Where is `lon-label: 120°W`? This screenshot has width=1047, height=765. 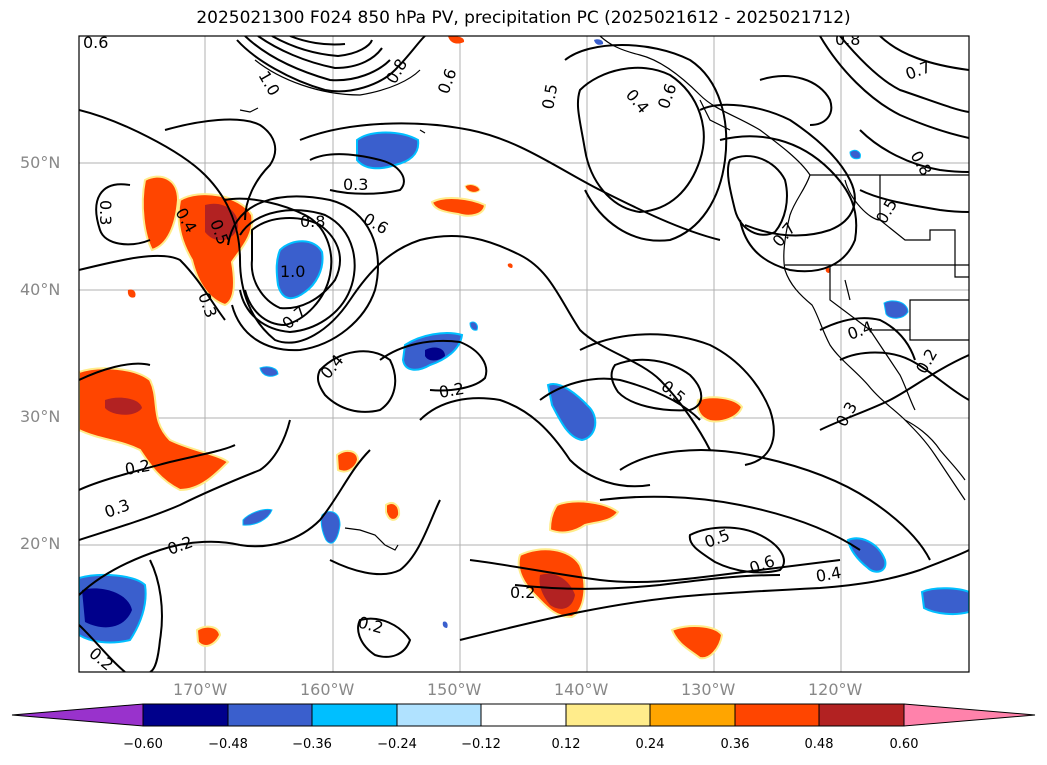
lon-label: 120°W is located at coordinates (835, 689).